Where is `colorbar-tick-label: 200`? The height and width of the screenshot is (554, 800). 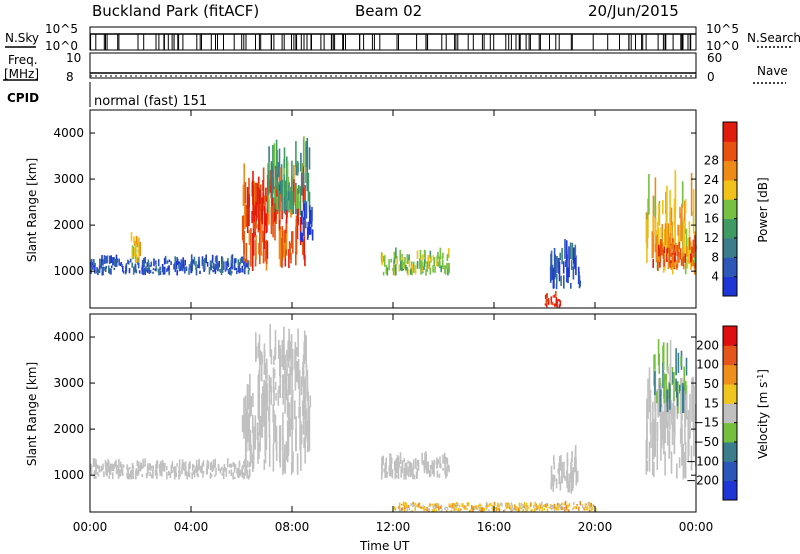
colorbar-tick-label: 200 is located at coordinates (707, 345).